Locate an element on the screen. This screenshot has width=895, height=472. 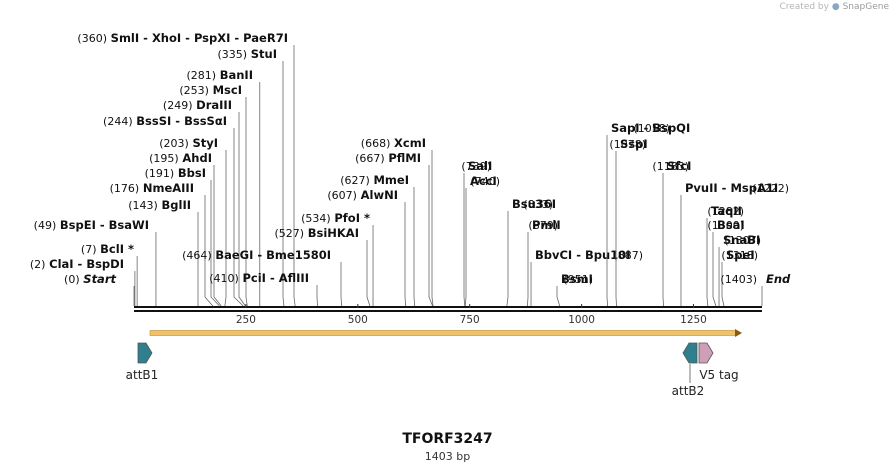
snapgene-credit: Created by ● SnapGene is located at coordinates (834, 7).